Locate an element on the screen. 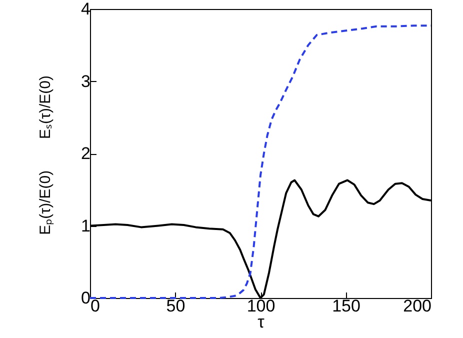 This screenshot has height=338, width=463. y-tick-label: 4 is located at coordinates (85, 9).